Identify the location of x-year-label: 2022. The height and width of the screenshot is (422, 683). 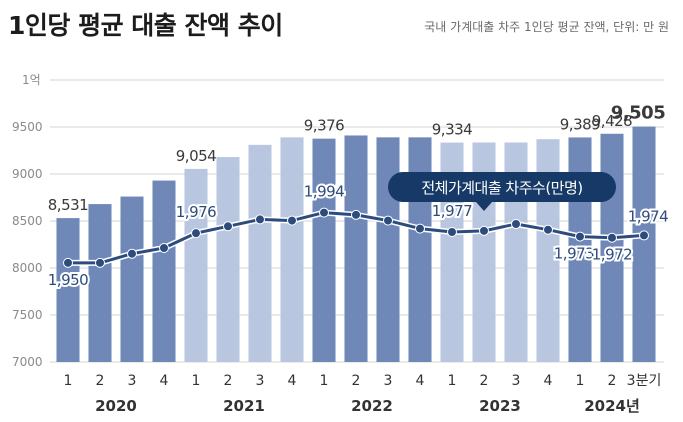
(372, 406).